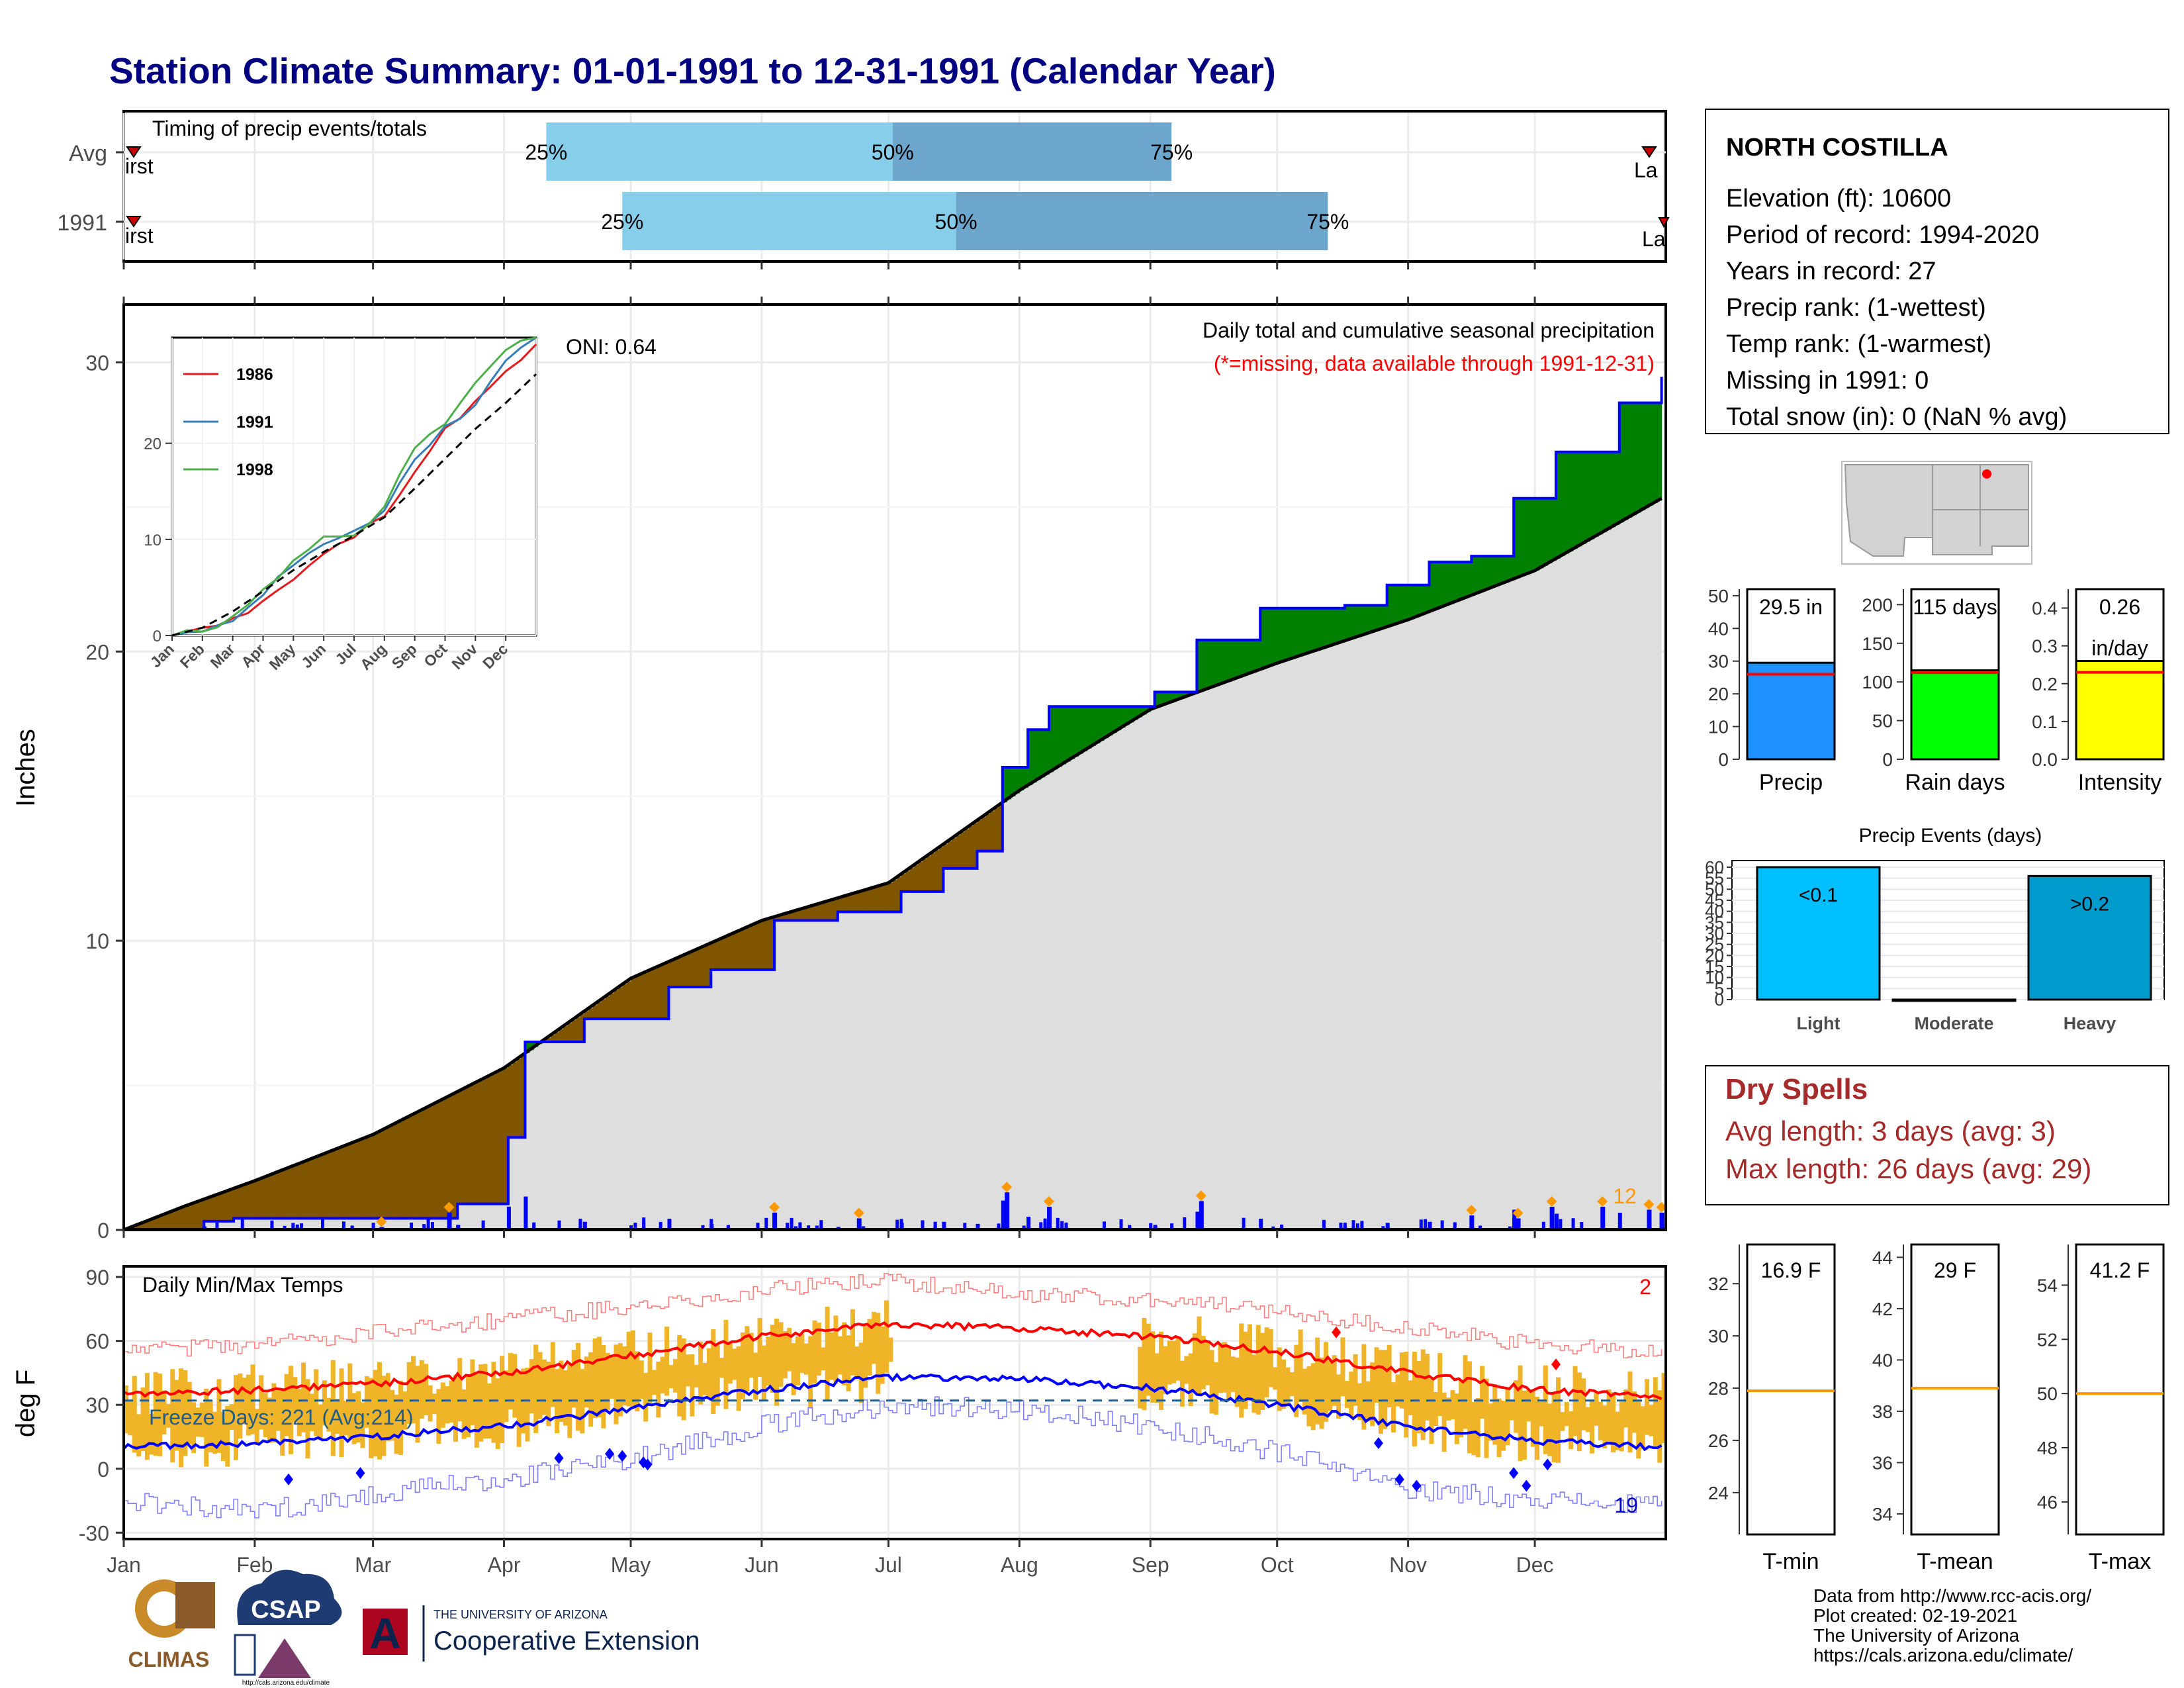 This screenshot has width=2184, height=1688. Describe the element at coordinates (1856, 308) in the screenshot. I see `station-info-line: Precip rank: (1-wettest)` at that location.